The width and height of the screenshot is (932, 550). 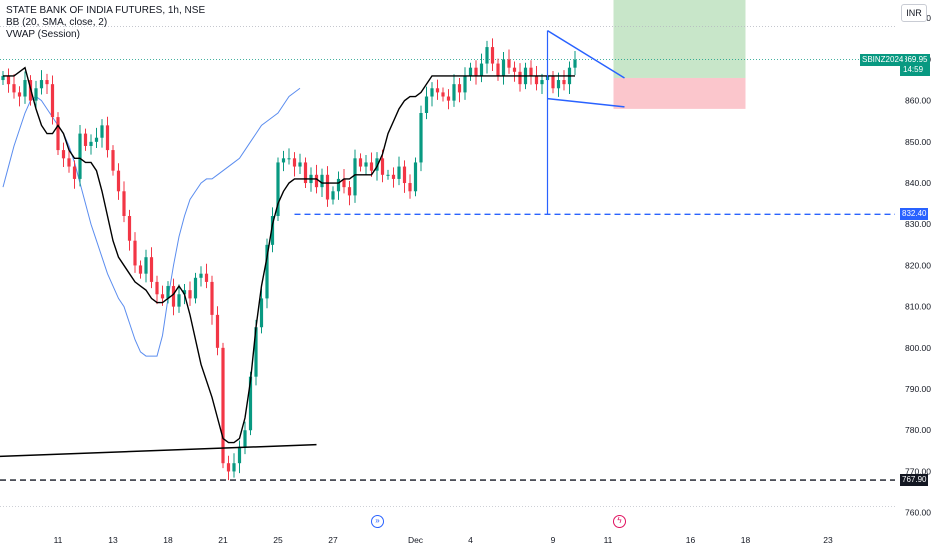 What do you see at coordinates (914, 480) in the screenshot?
I see `level-767-label: 767.90` at bounding box center [914, 480].